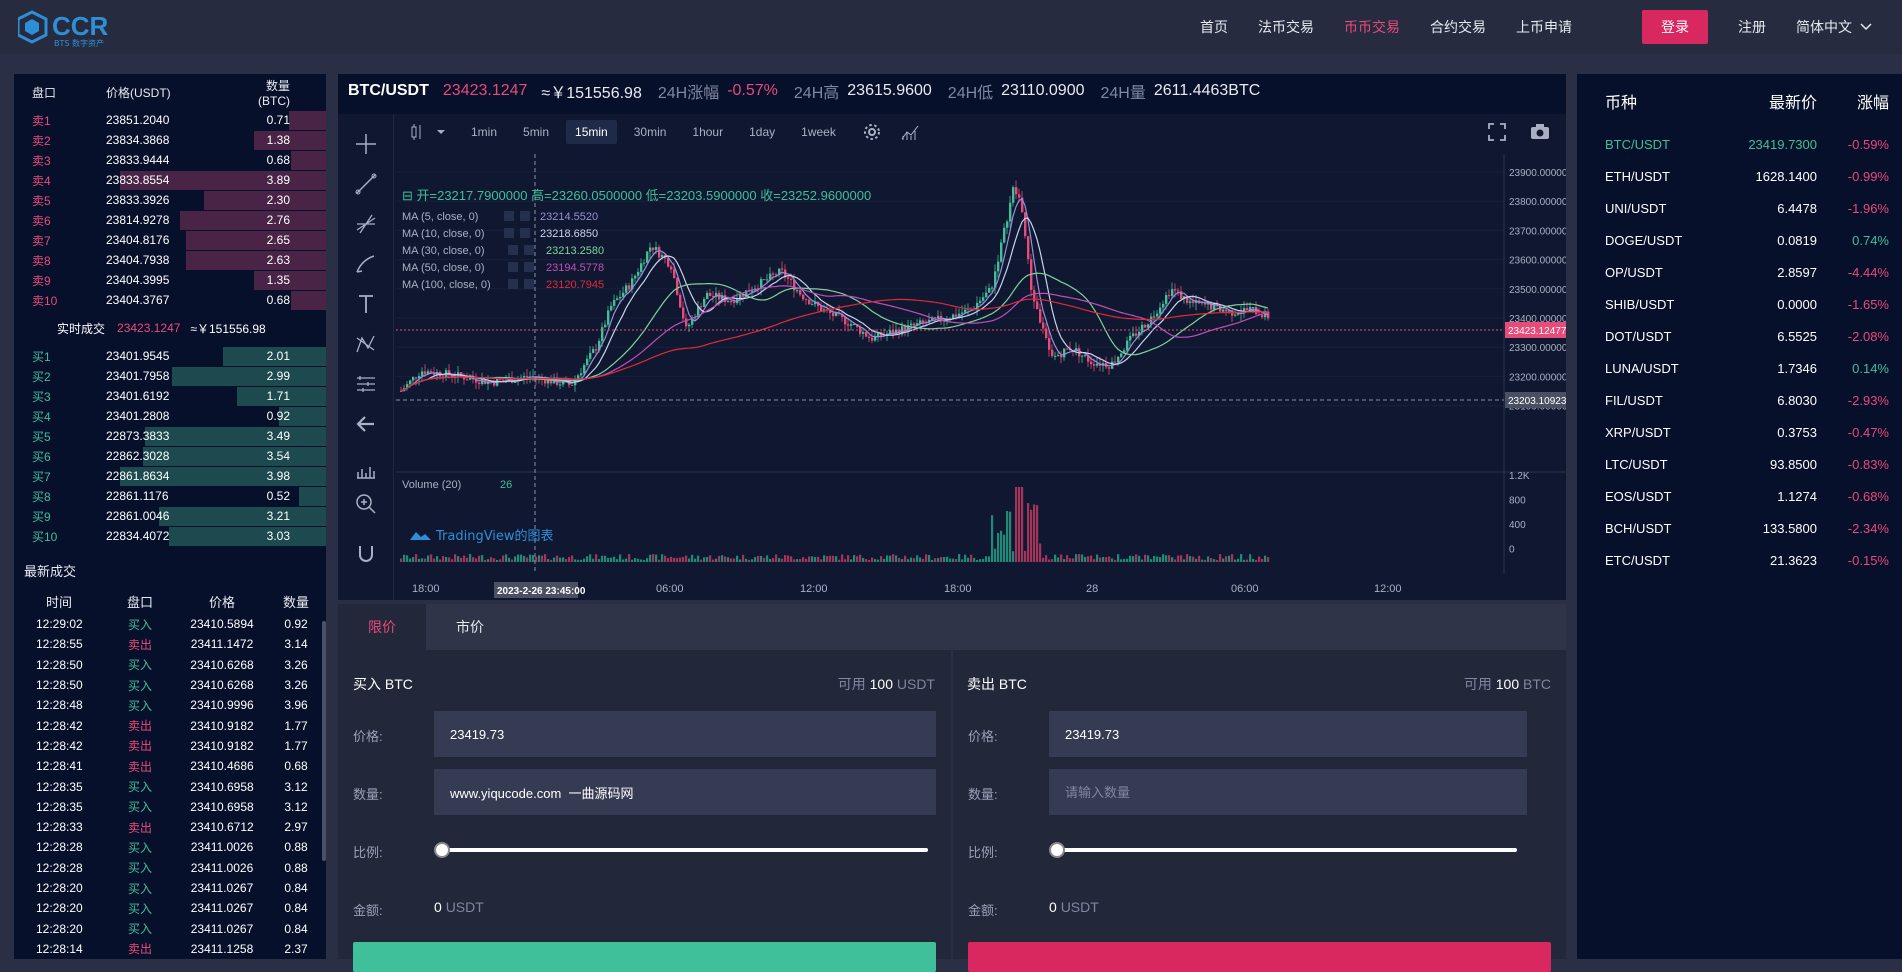  What do you see at coordinates (170, 160) in the screenshot?
I see `order-book-row: 卖3 23833.9444 0.68` at bounding box center [170, 160].